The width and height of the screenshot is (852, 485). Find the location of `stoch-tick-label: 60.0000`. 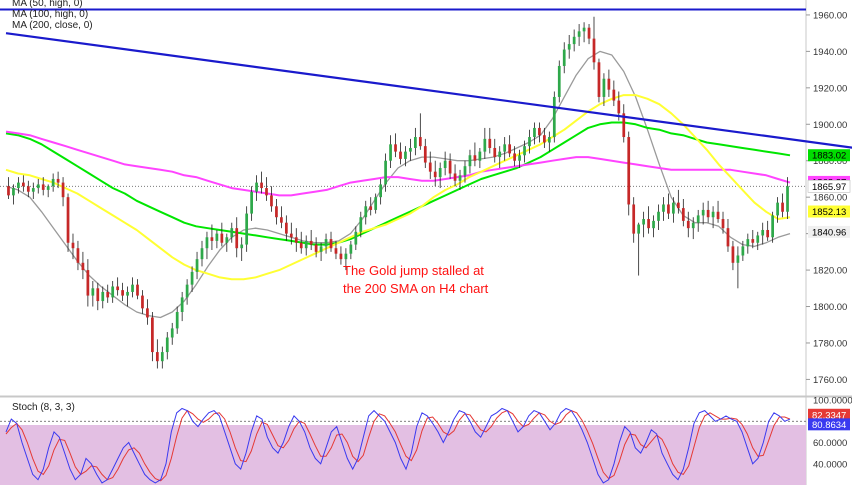

stoch-tick-label: 60.0000 is located at coordinates (830, 443).